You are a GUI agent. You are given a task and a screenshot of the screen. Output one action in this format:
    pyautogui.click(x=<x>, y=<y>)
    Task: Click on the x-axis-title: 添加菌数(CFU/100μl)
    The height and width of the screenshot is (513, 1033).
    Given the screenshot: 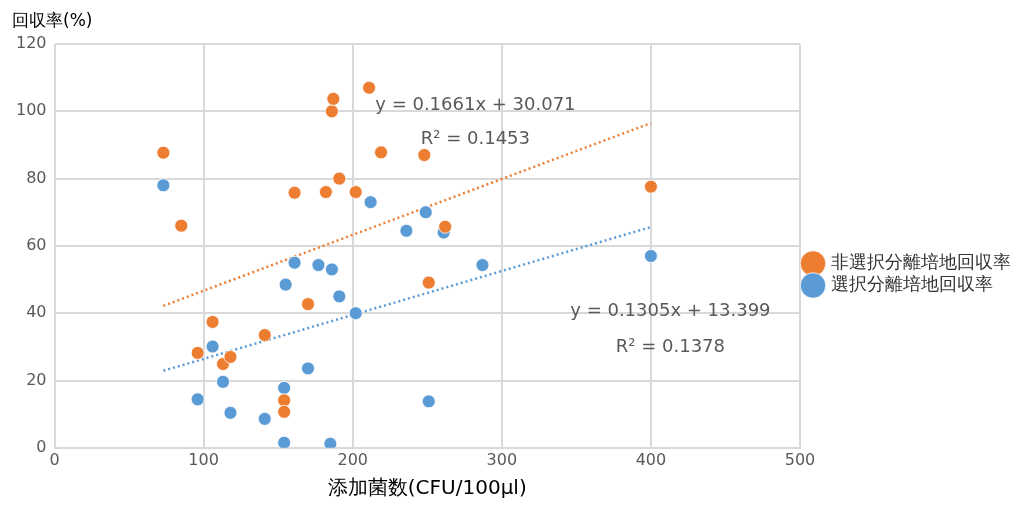 What is the action you would take?
    pyautogui.click(x=427, y=487)
    